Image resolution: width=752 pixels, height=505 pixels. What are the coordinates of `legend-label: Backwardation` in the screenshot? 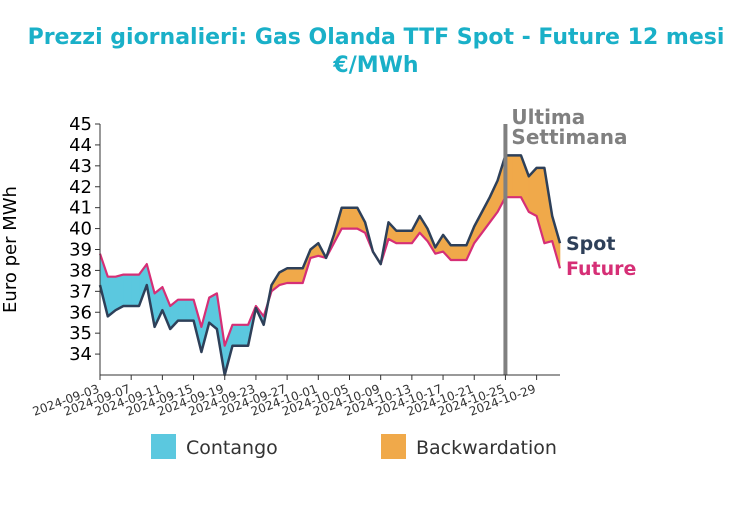 It's located at (486, 448).